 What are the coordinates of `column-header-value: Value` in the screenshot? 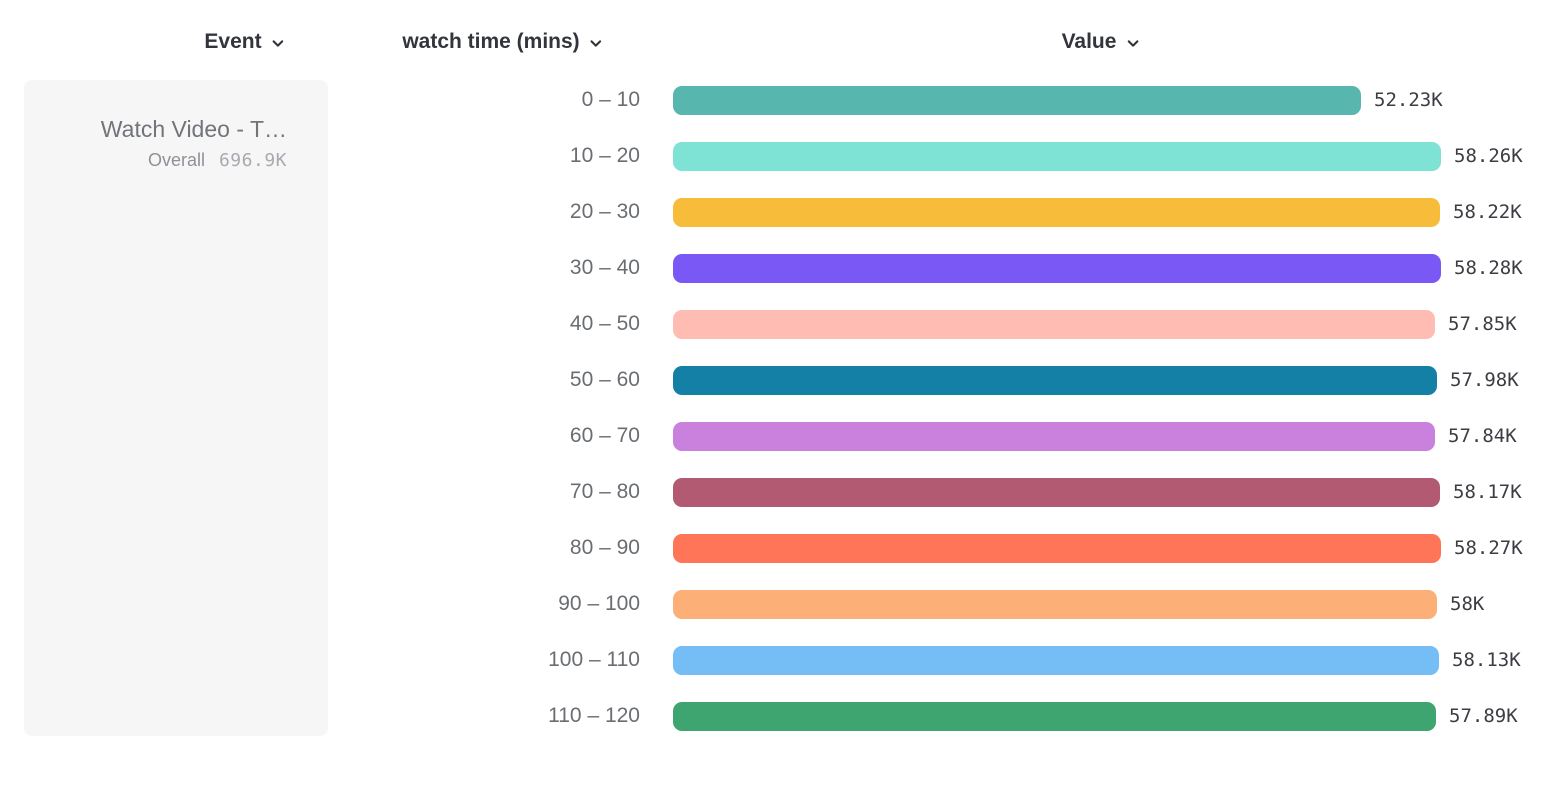 It's located at (1101, 42).